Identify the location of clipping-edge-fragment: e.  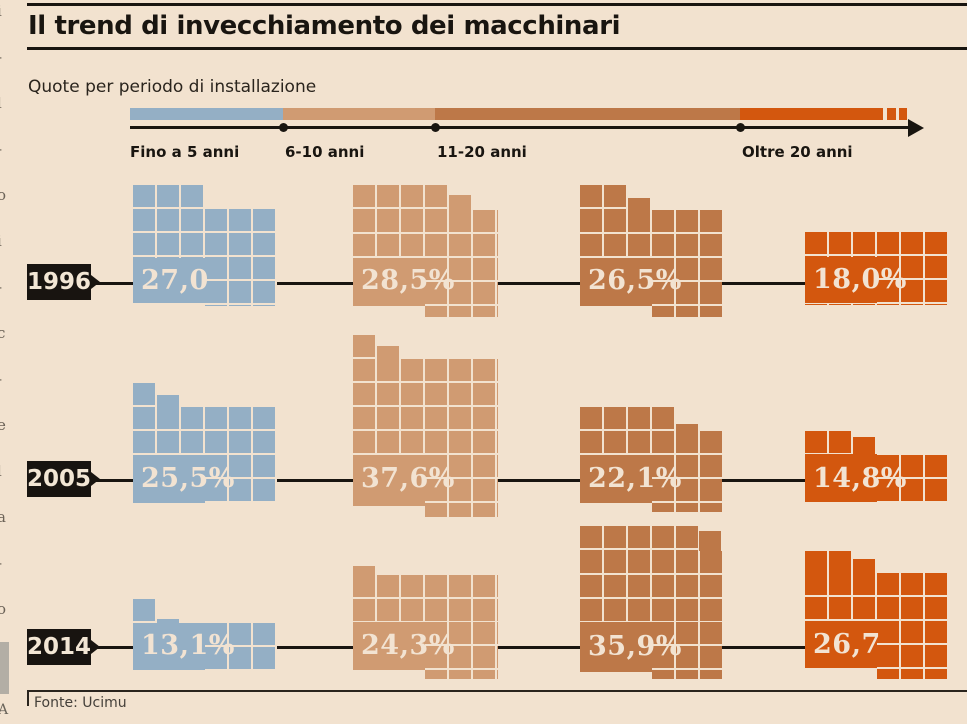
(3, 425).